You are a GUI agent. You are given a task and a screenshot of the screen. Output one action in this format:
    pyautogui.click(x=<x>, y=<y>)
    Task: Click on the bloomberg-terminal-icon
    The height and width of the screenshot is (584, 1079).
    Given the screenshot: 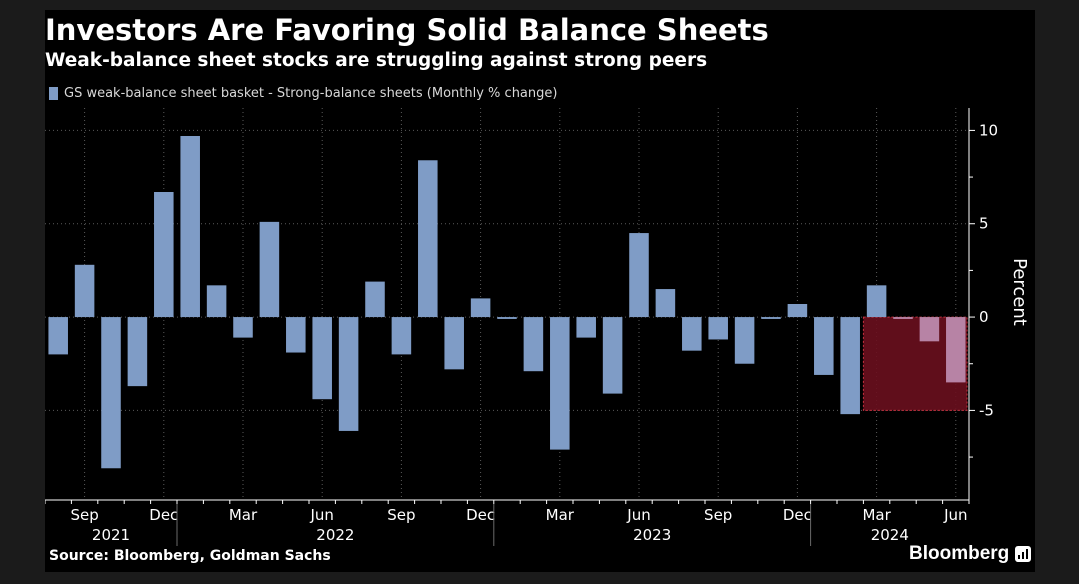 What is the action you would take?
    pyautogui.click(x=1023, y=554)
    